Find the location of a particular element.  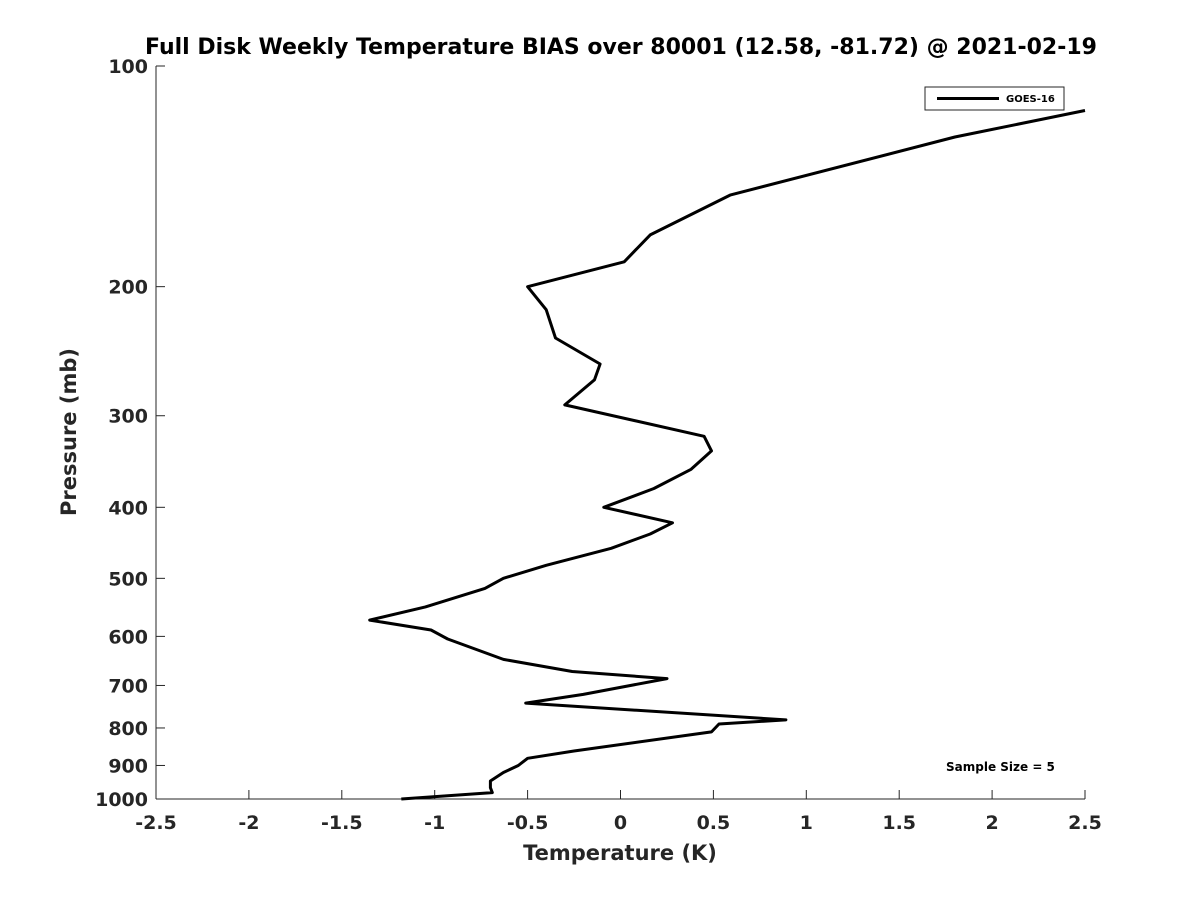

x-tick-label: 2.5 is located at coordinates (1085, 823).